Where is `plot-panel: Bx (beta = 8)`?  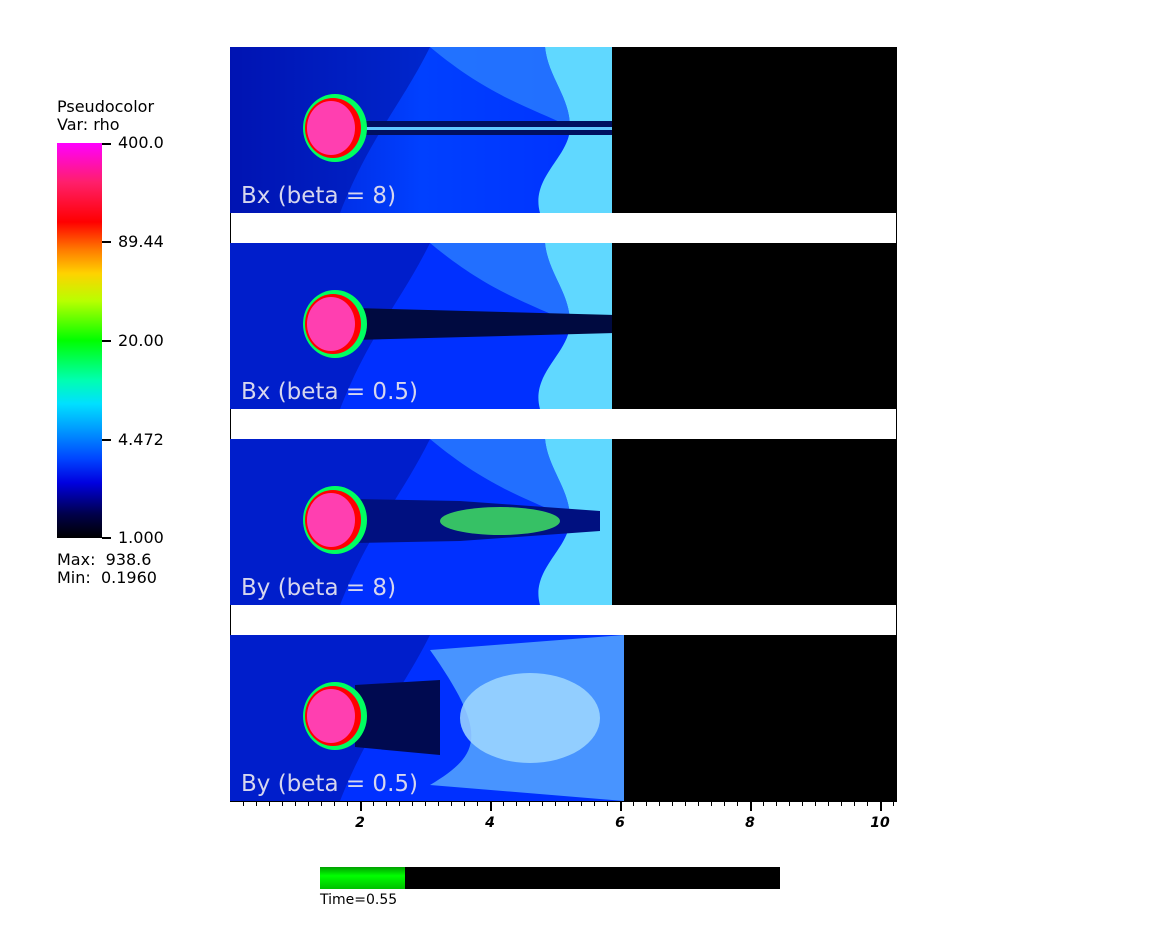 plot-panel: Bx (beta = 8) is located at coordinates (563, 130).